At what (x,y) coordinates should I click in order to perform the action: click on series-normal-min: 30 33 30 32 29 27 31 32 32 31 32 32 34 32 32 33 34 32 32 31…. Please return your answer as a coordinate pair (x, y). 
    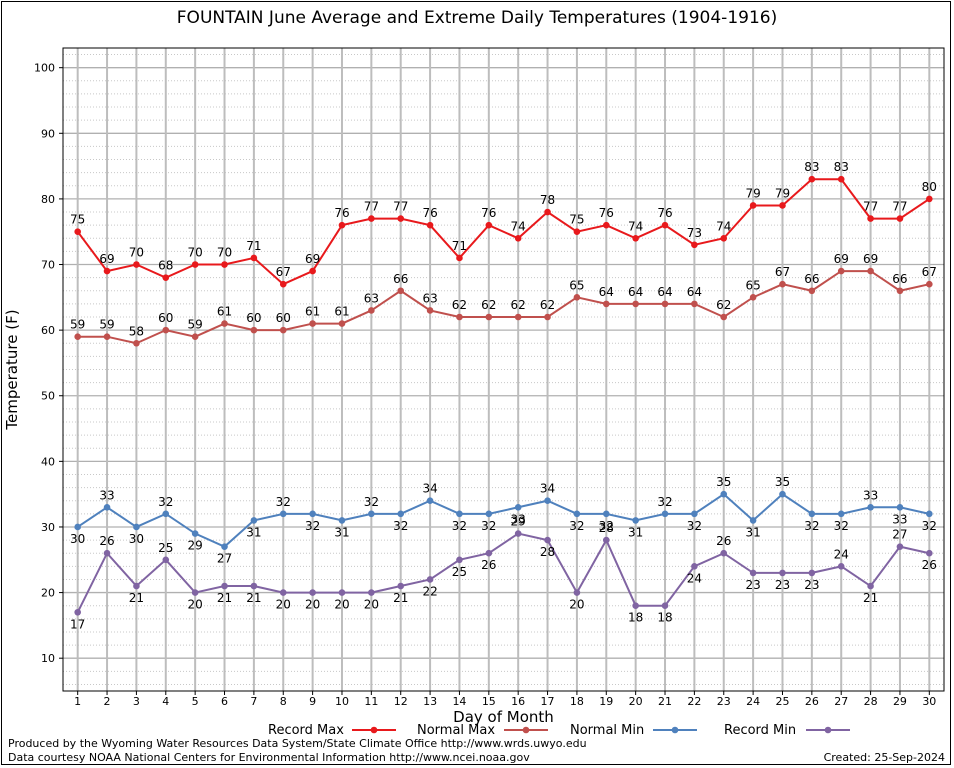
    Looking at the image, I should click on (503, 520).